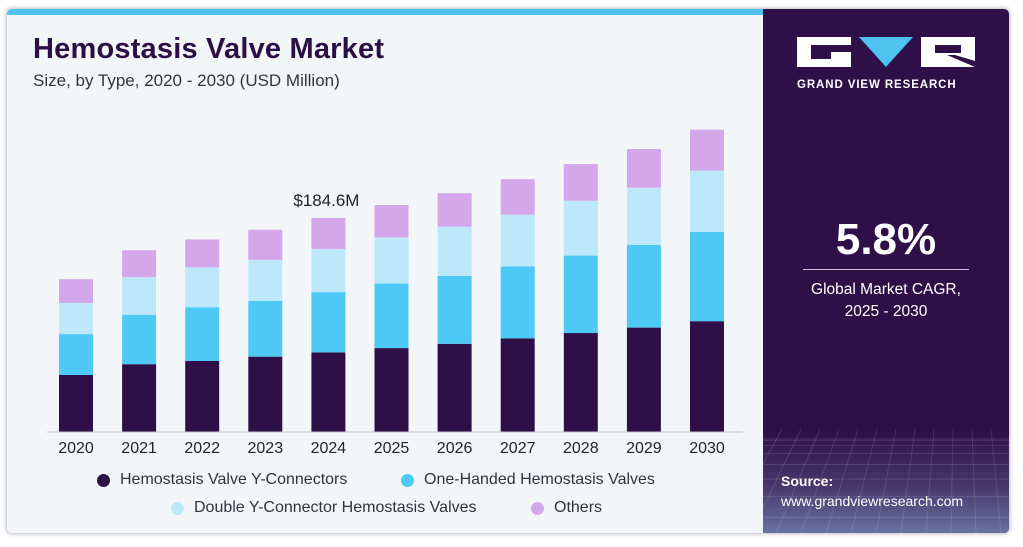 The width and height of the screenshot is (1023, 547). What do you see at coordinates (886, 52) in the screenshot?
I see `gvr-logo-icon` at bounding box center [886, 52].